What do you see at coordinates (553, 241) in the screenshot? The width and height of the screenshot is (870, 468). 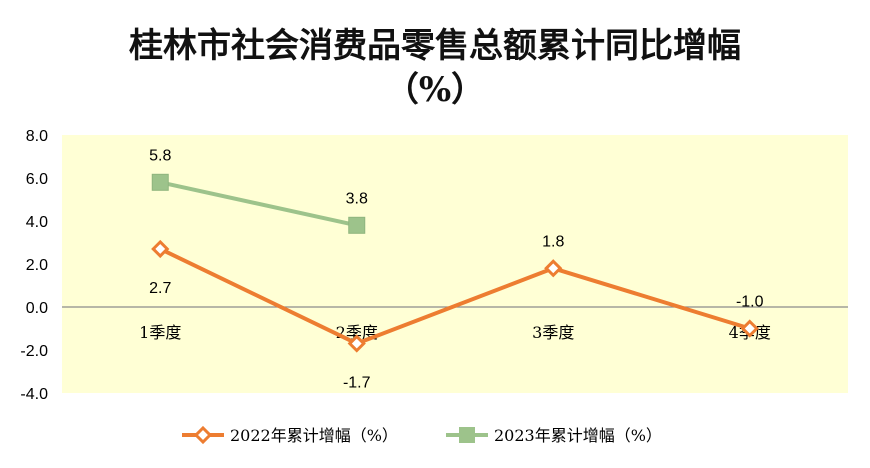 I see `data-label: 1.8` at bounding box center [553, 241].